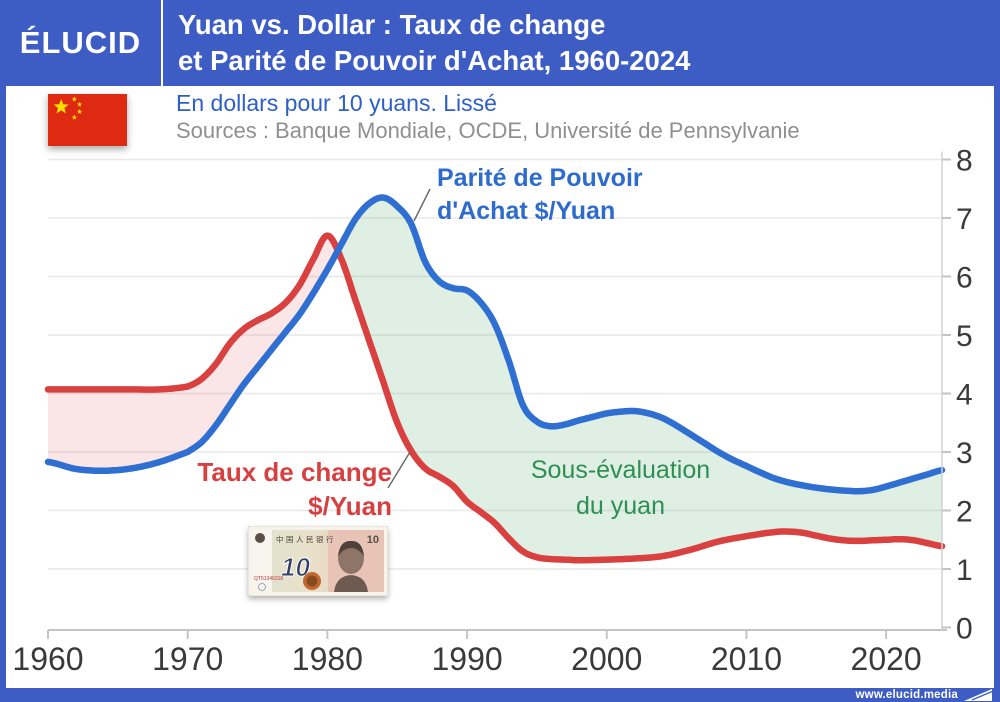 The image size is (1000, 702). I want to click on x-tick-label: 1980, so click(327, 659).